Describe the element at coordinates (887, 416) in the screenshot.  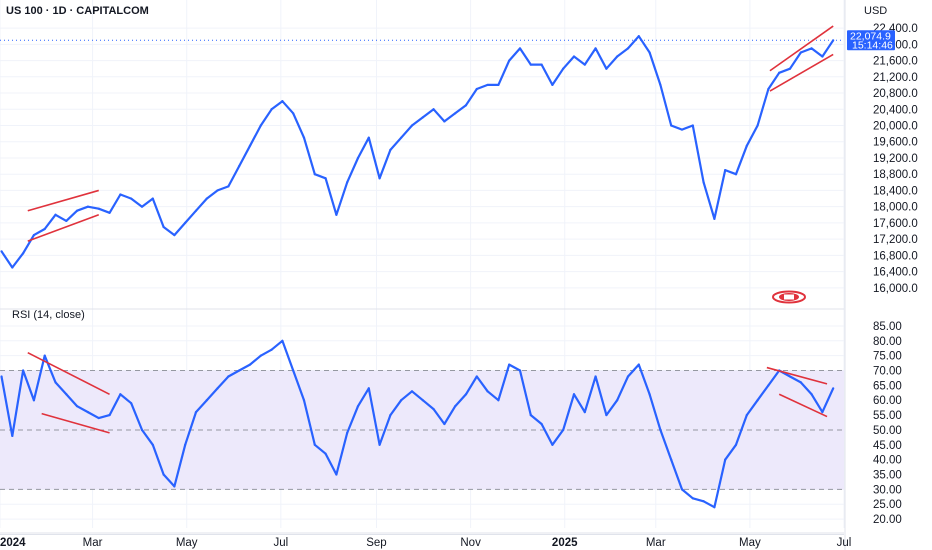
I see `rsi-tick-label: 55.00` at that location.